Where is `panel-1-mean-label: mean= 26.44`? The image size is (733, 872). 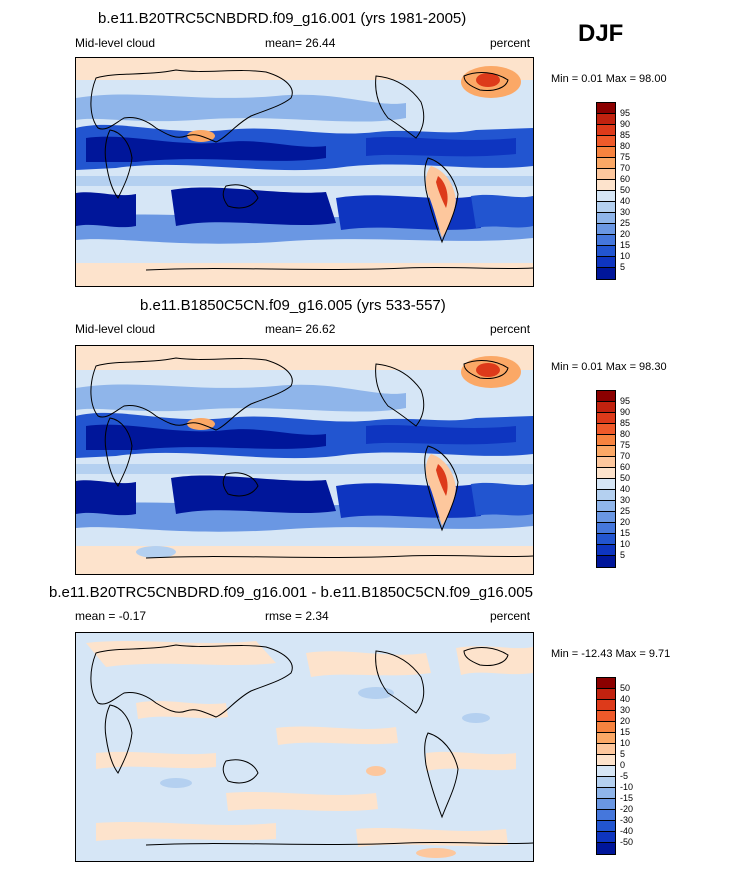 panel-1-mean-label: mean= 26.44 is located at coordinates (300, 43).